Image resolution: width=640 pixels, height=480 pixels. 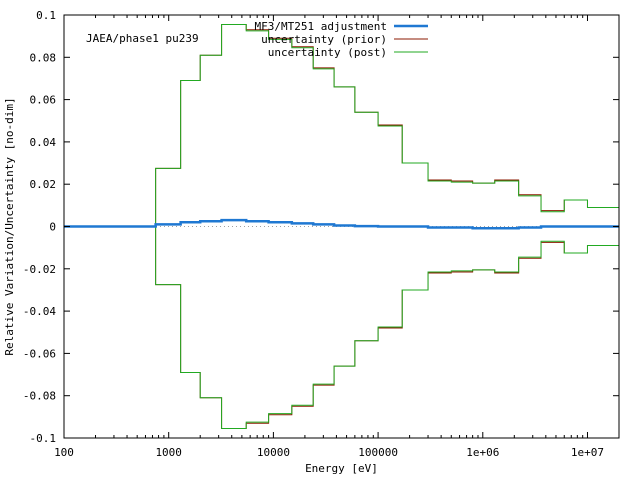 I want to click on y-axis-label: Relative Variation/Uncertainty [no-dim], so click(x=9, y=226).